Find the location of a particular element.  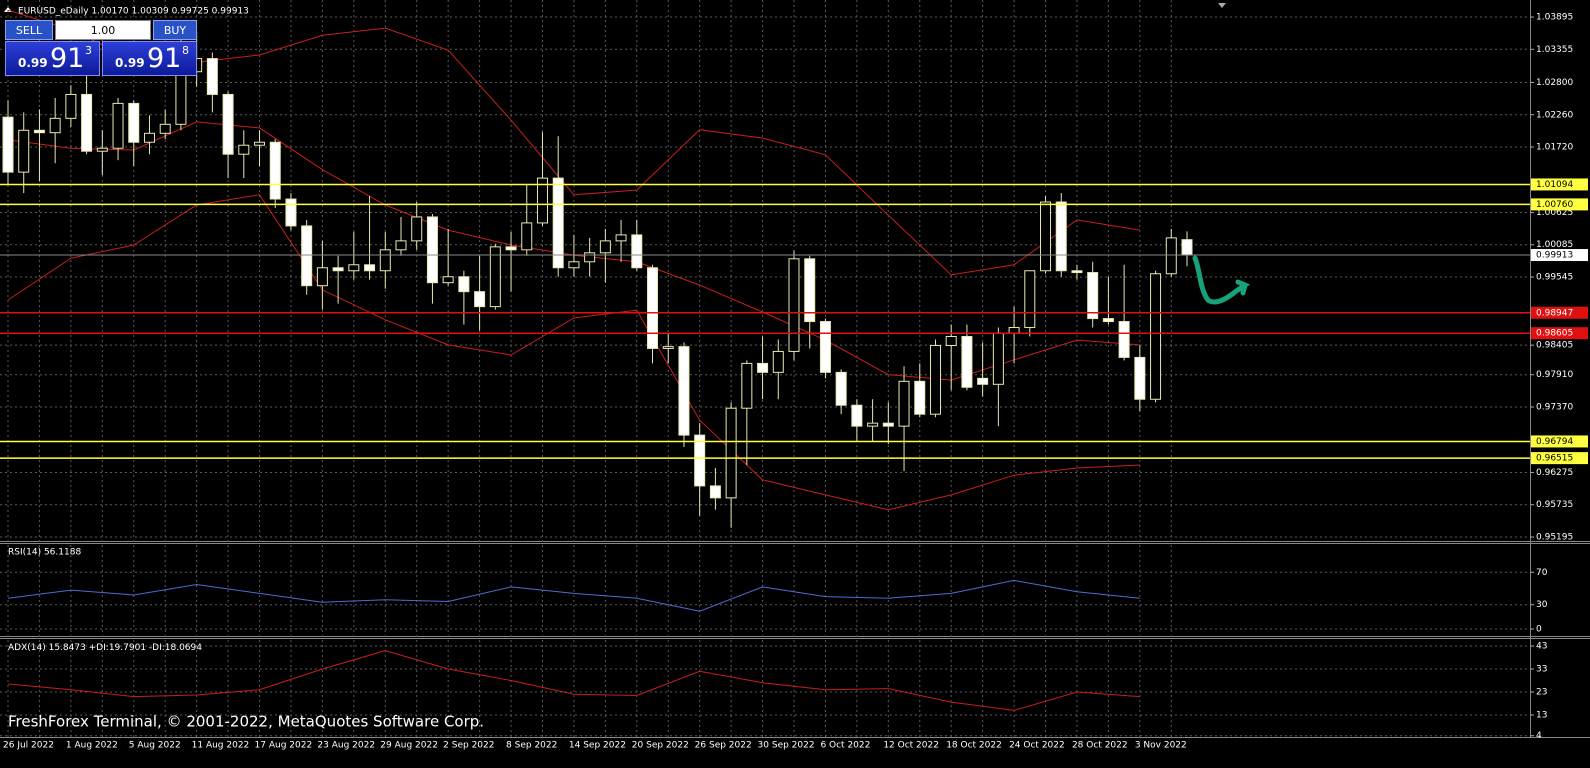

price-prefix: 0.99 is located at coordinates (130, 63).